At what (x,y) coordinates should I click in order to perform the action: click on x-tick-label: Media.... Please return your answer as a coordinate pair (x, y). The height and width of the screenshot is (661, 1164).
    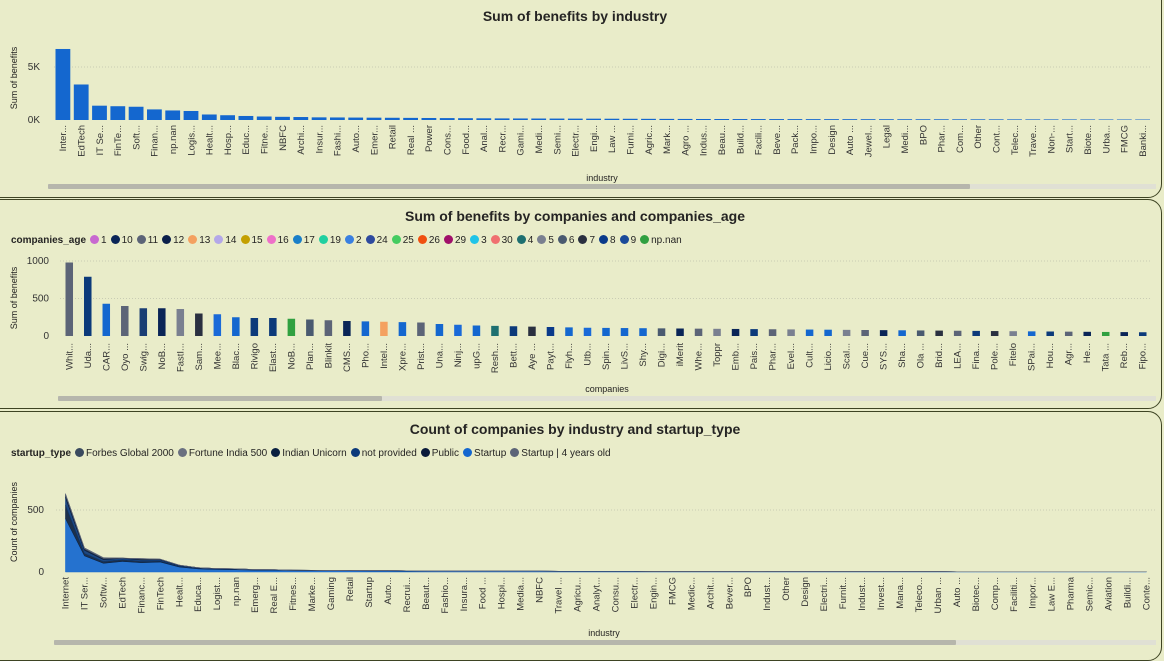
    Looking at the image, I should click on (521, 594).